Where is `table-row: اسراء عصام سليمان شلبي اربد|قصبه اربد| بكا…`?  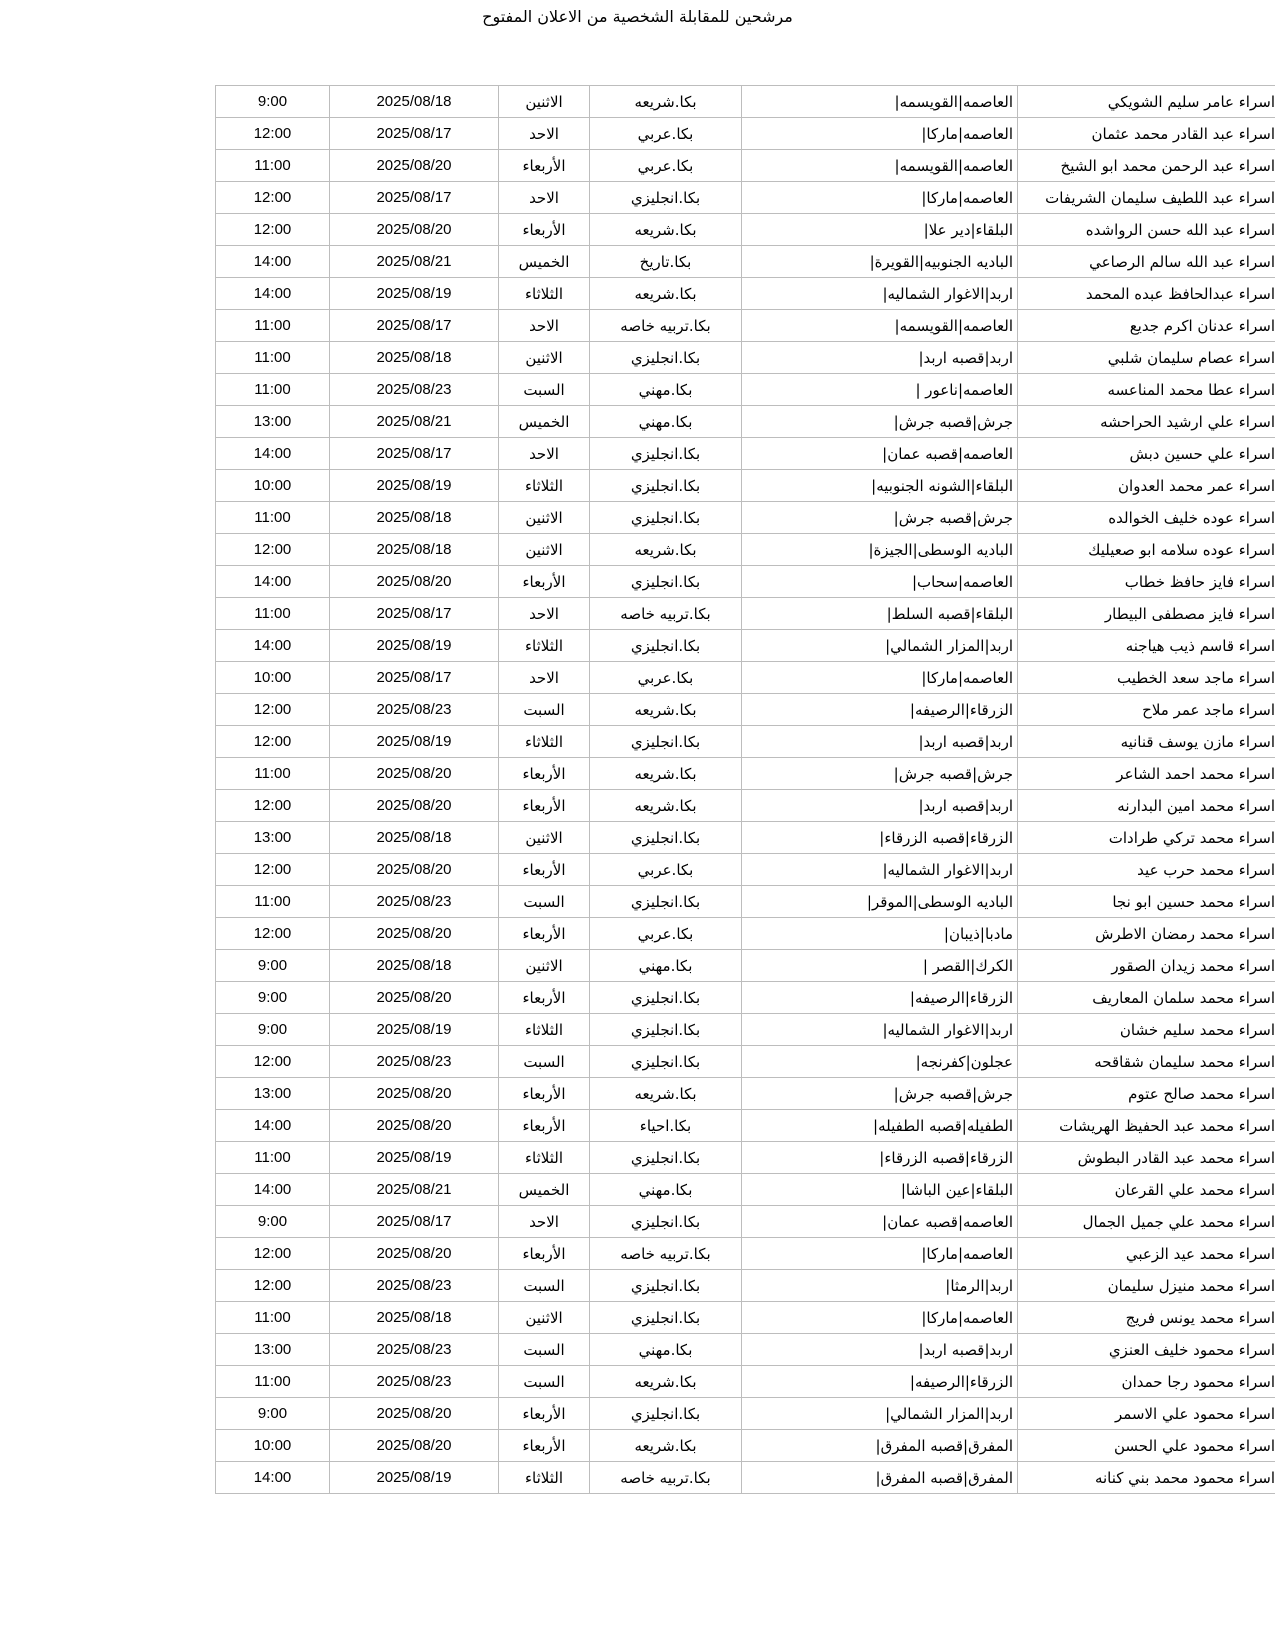
table-row: اسراء عصام سليمان شلبي اربد|قصبه اربد| بكا… is located at coordinates (745, 357).